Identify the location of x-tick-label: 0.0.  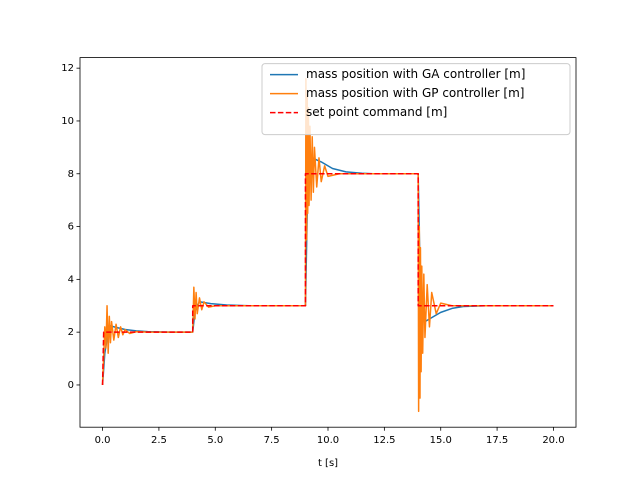
(103, 440).